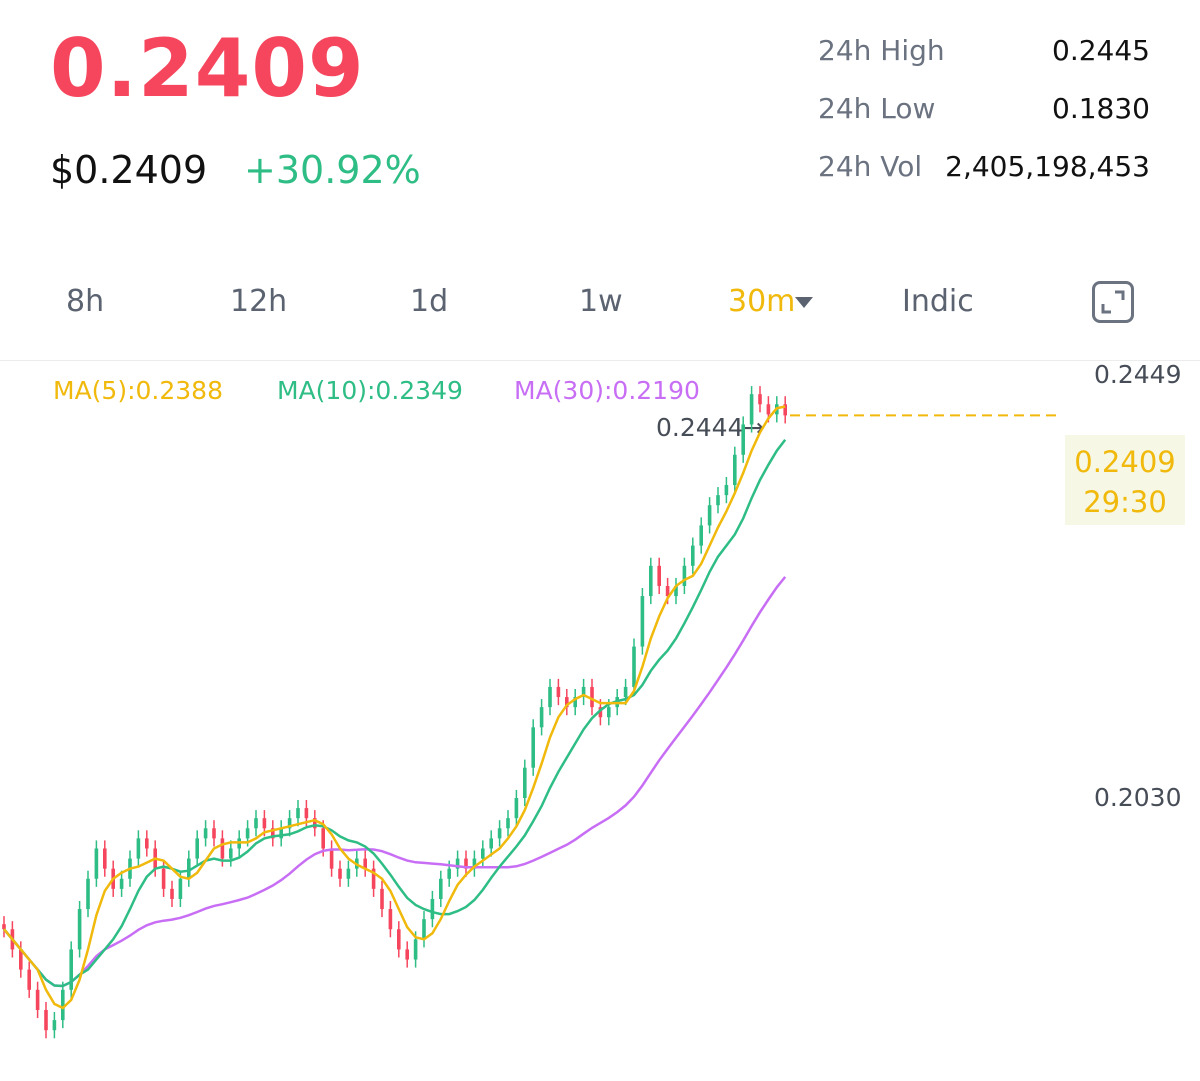 This screenshot has height=1081, width=1200. I want to click on high-label: 24h High, so click(881, 50).